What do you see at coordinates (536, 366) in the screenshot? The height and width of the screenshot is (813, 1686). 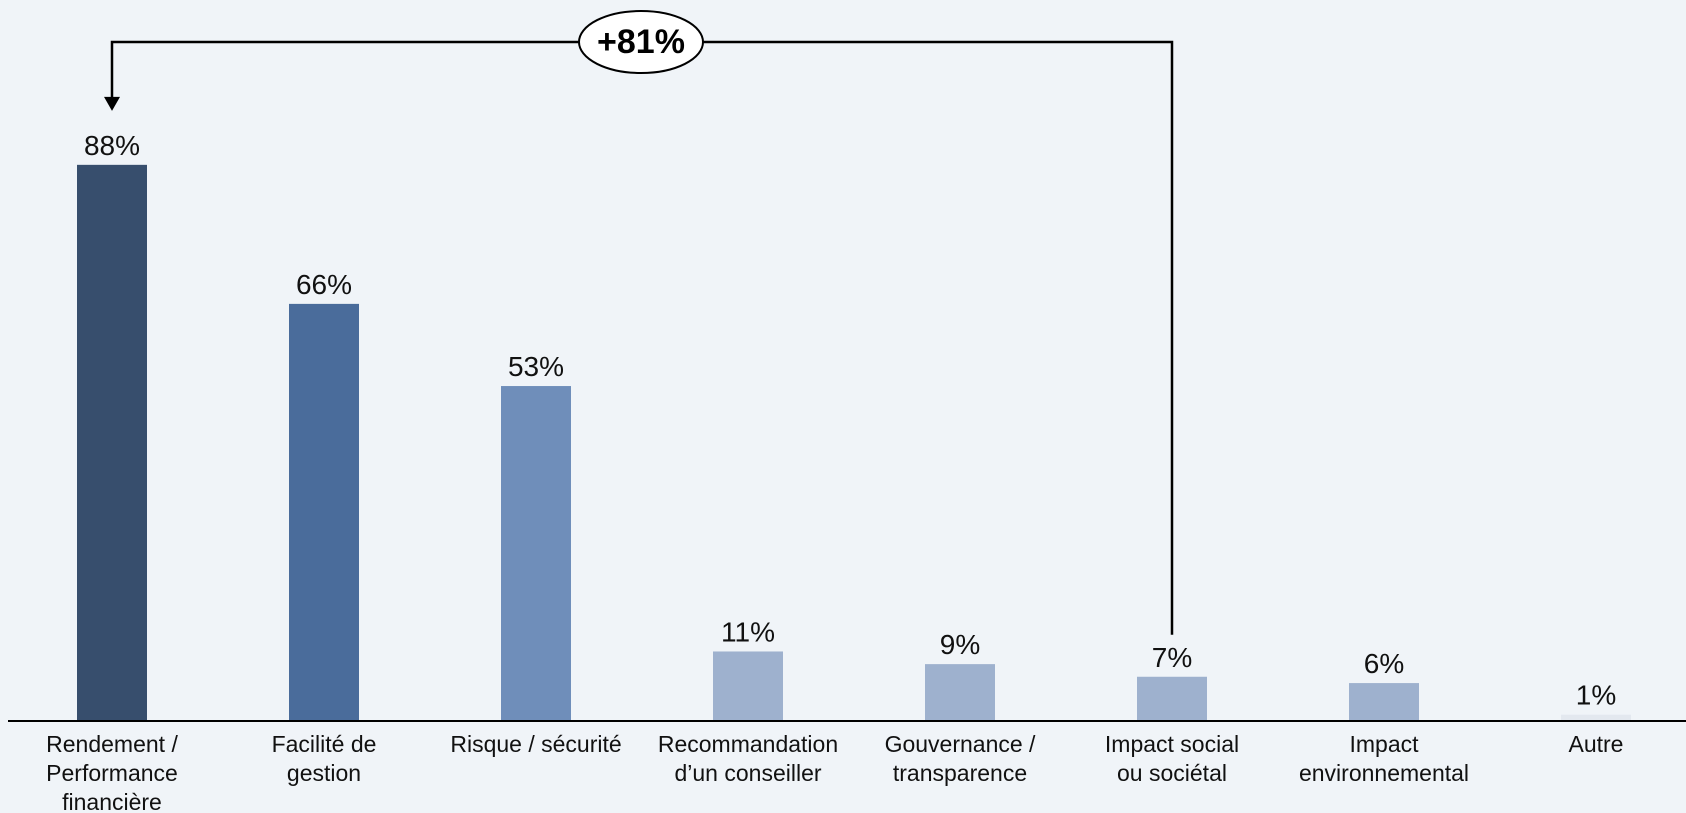 I see `bar-value-label: 53%` at bounding box center [536, 366].